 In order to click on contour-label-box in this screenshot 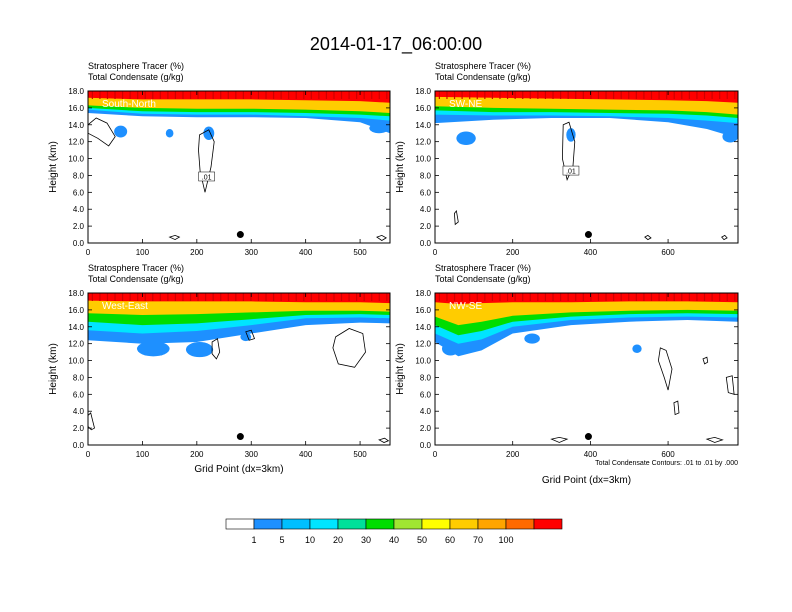, I will do `click(206, 176)`.